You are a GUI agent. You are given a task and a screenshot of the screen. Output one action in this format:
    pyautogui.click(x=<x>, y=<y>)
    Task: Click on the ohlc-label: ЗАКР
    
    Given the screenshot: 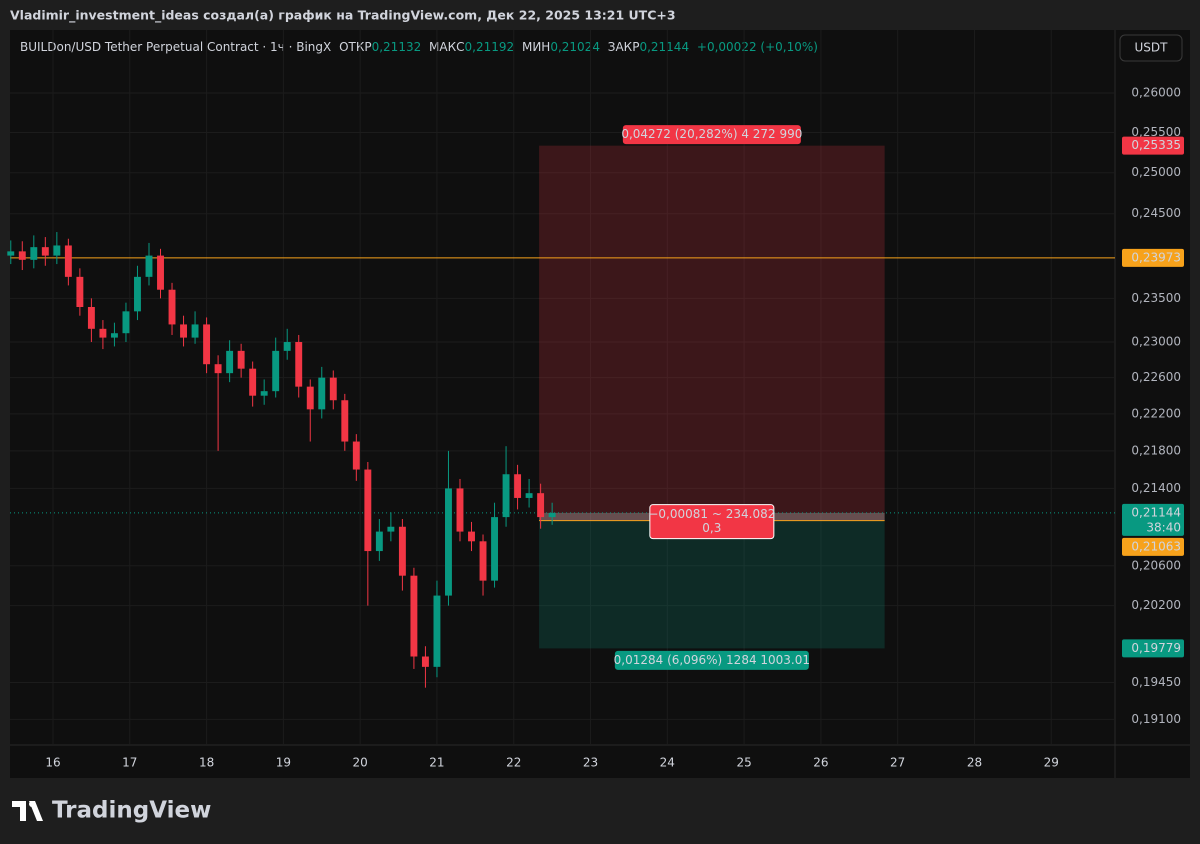 What is the action you would take?
    pyautogui.click(x=624, y=47)
    